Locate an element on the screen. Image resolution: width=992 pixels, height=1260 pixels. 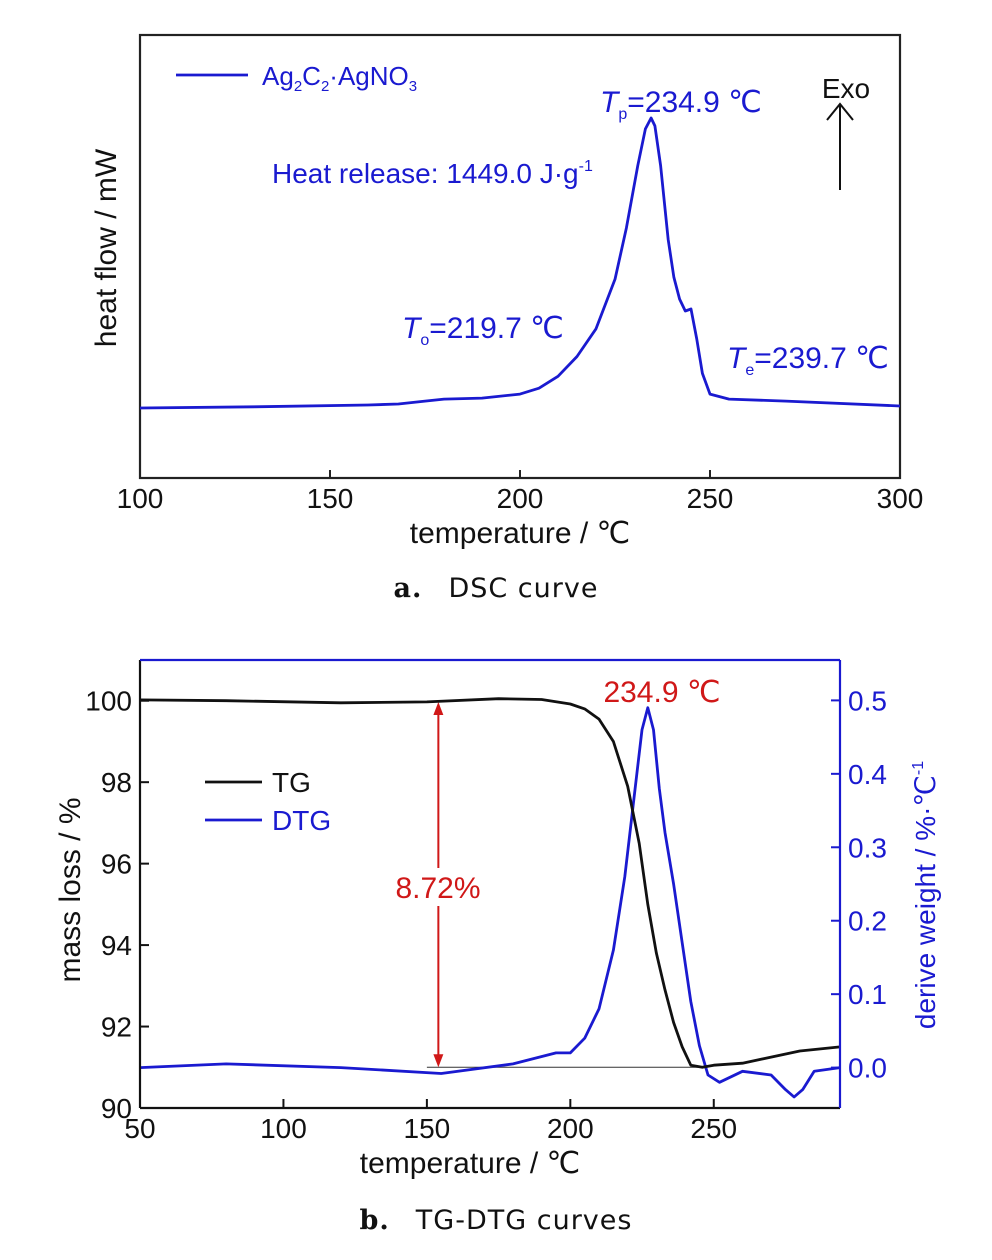
tg-left-axis-label: mass loss / % is located at coordinates (70, 889).